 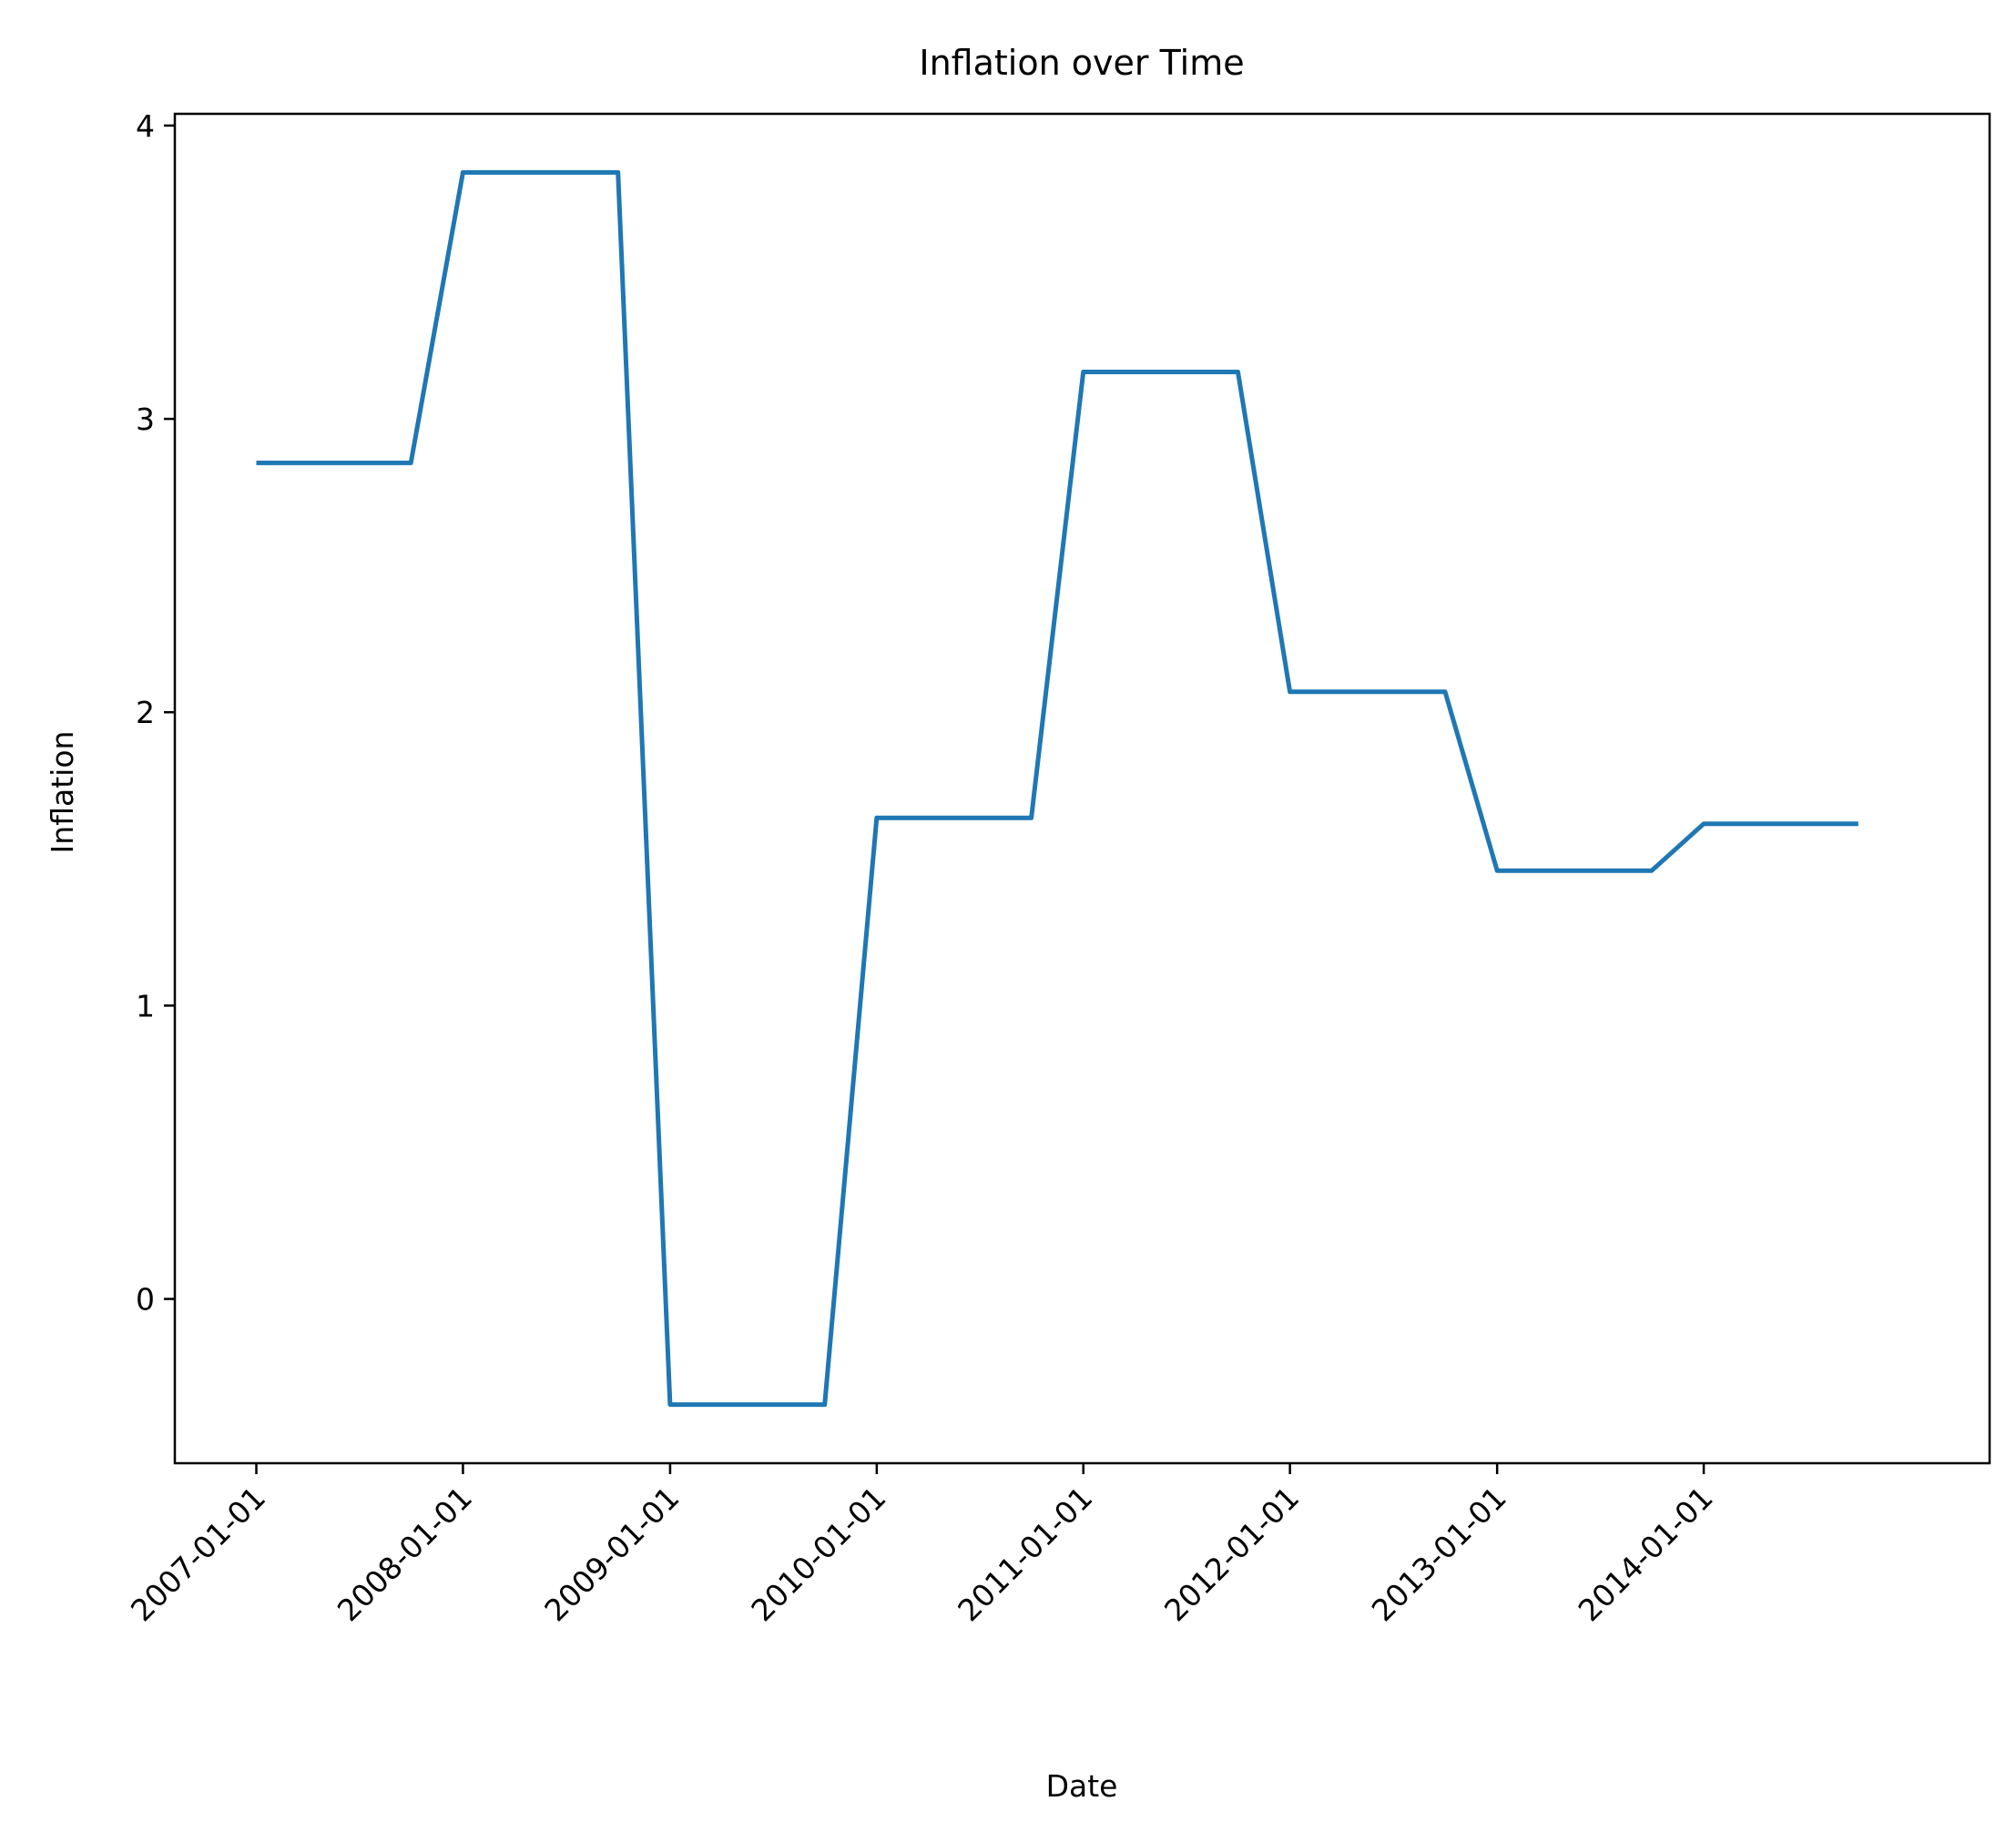 What do you see at coordinates (145, 1300) in the screenshot?
I see `y-tick-label: 0` at bounding box center [145, 1300].